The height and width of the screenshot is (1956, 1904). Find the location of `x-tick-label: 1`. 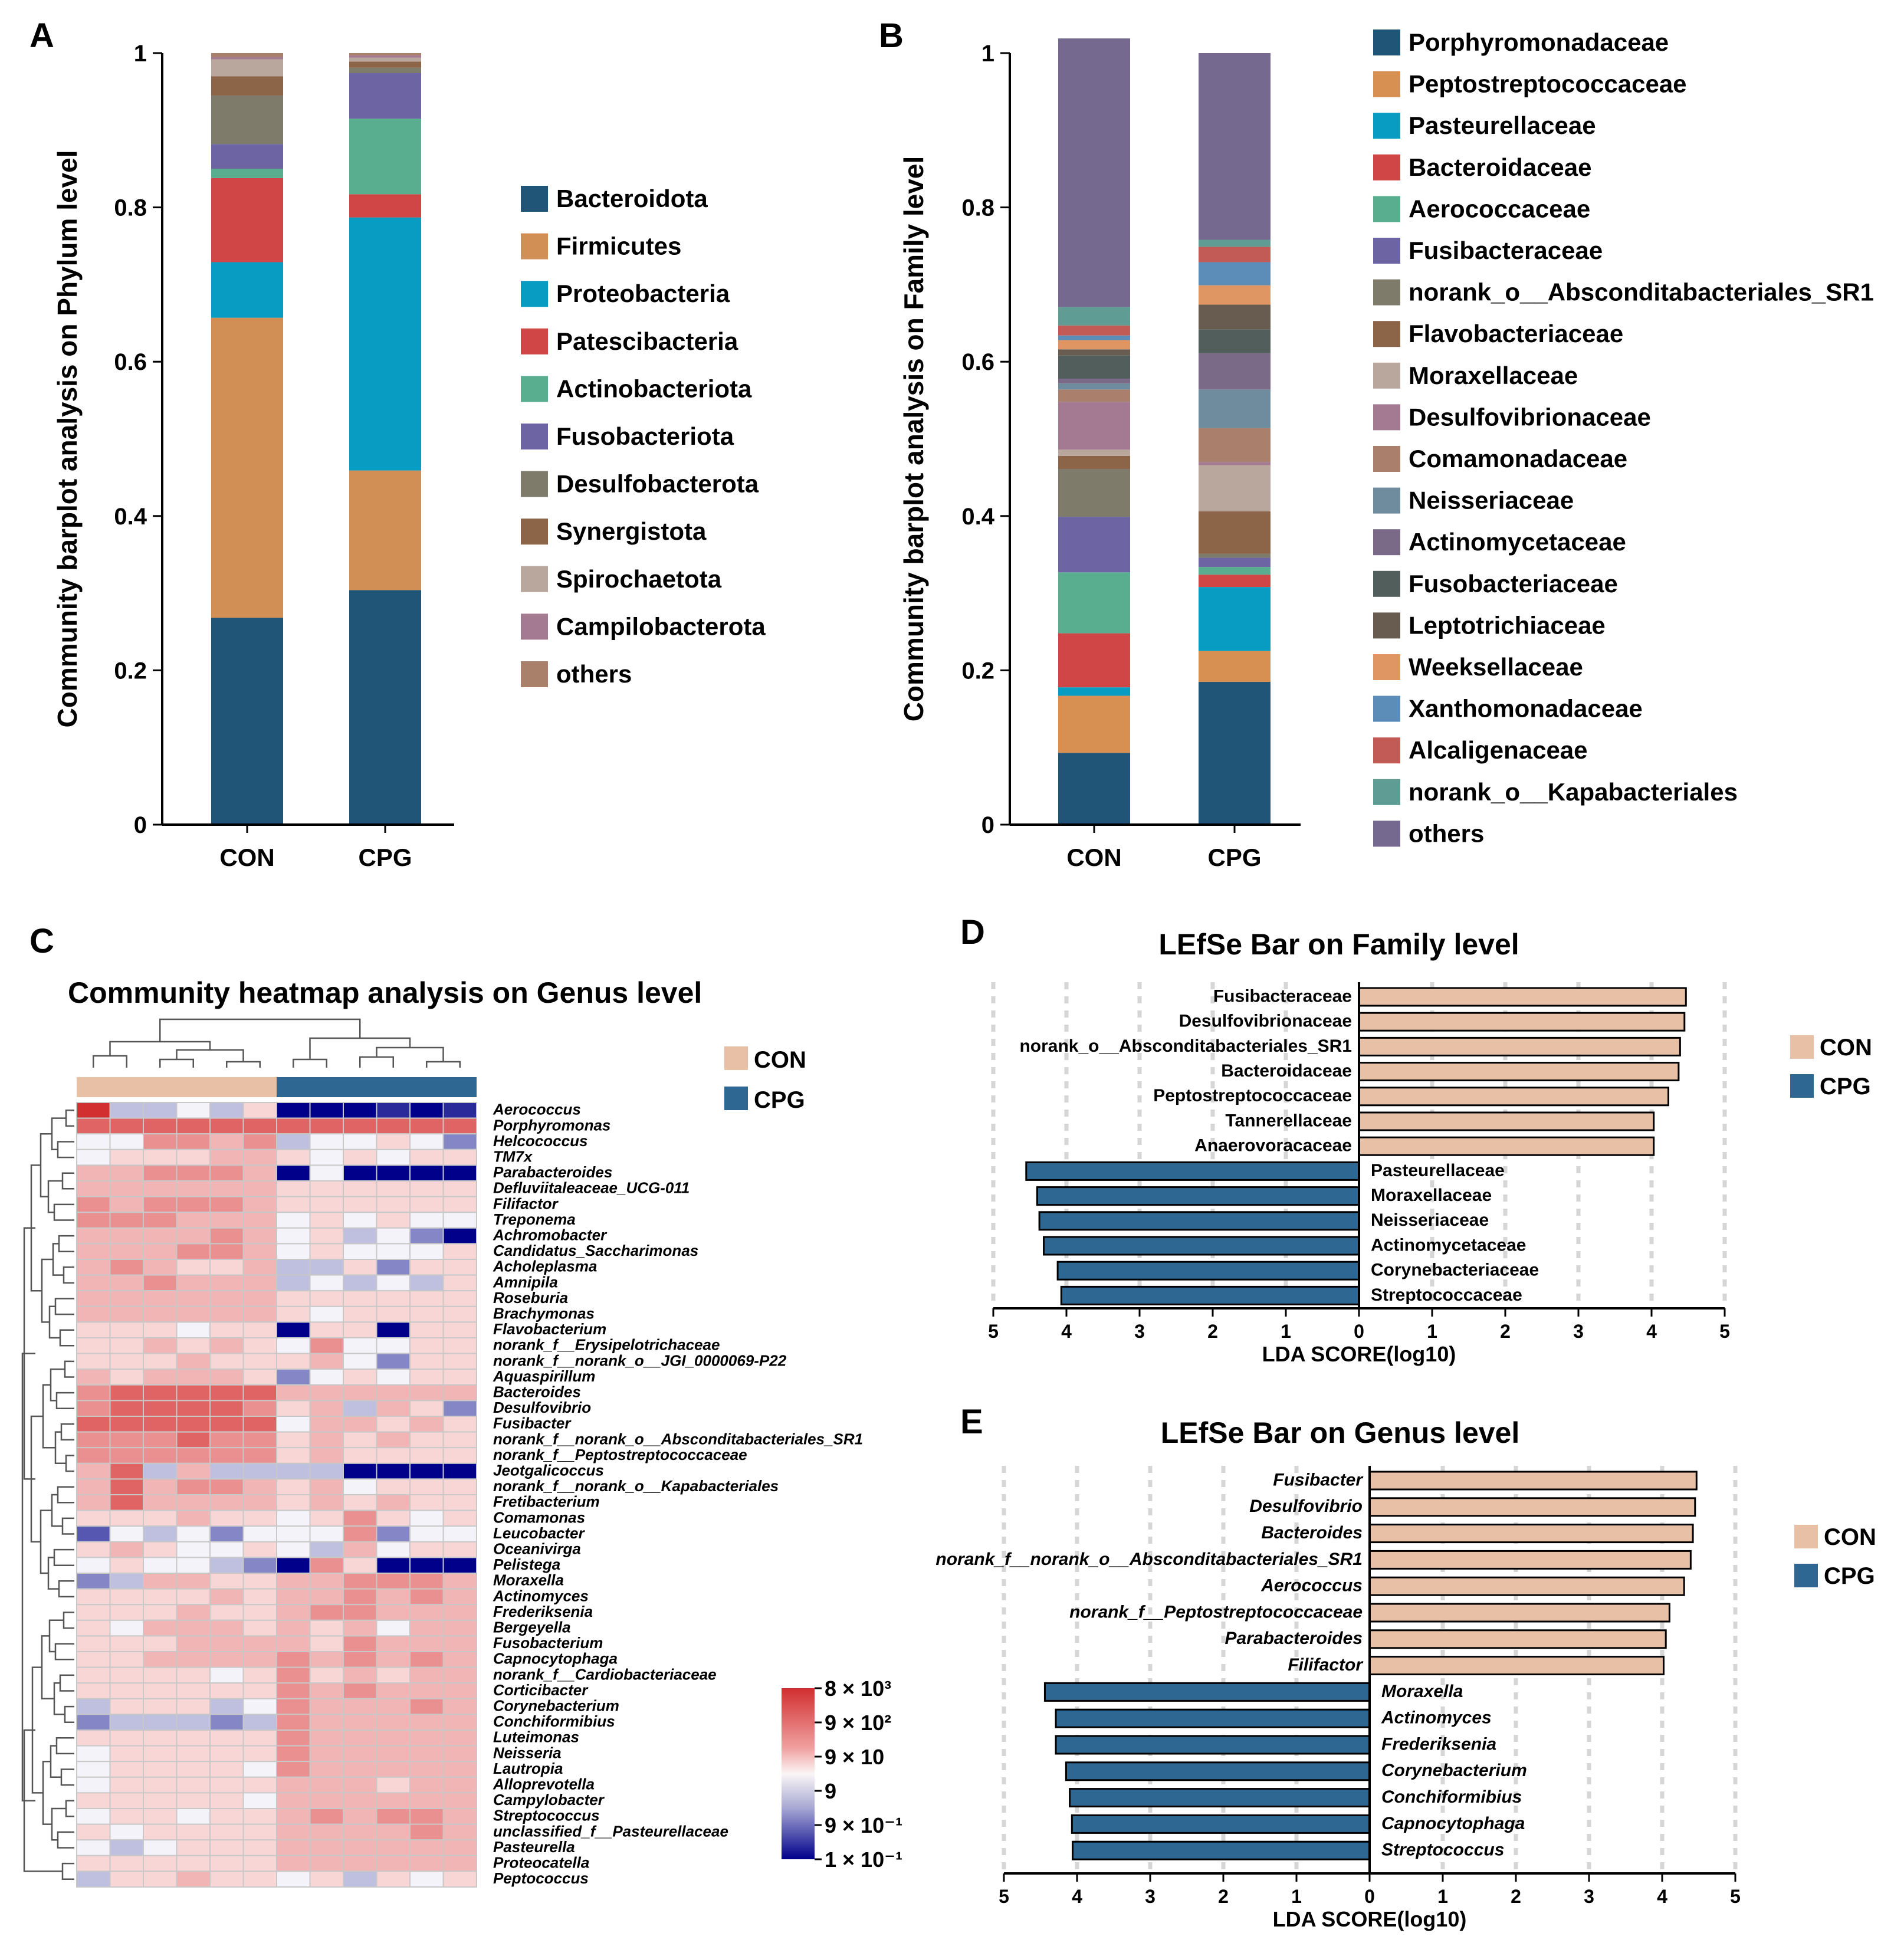

x-tick-label: 1 is located at coordinates (1432, 1331).